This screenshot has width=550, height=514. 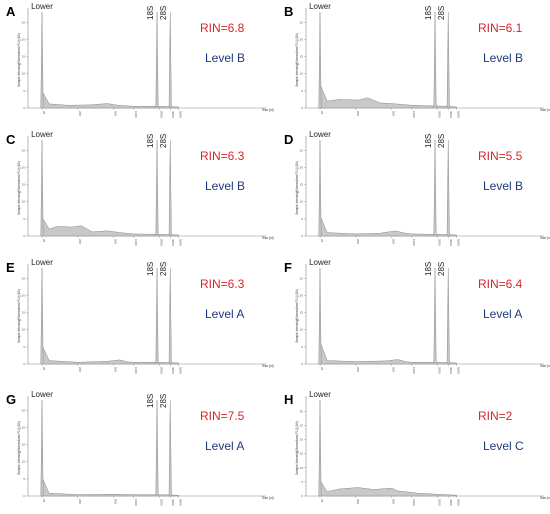 What do you see at coordinates (288, 139) in the screenshot?
I see `panel-letter: D` at bounding box center [288, 139].